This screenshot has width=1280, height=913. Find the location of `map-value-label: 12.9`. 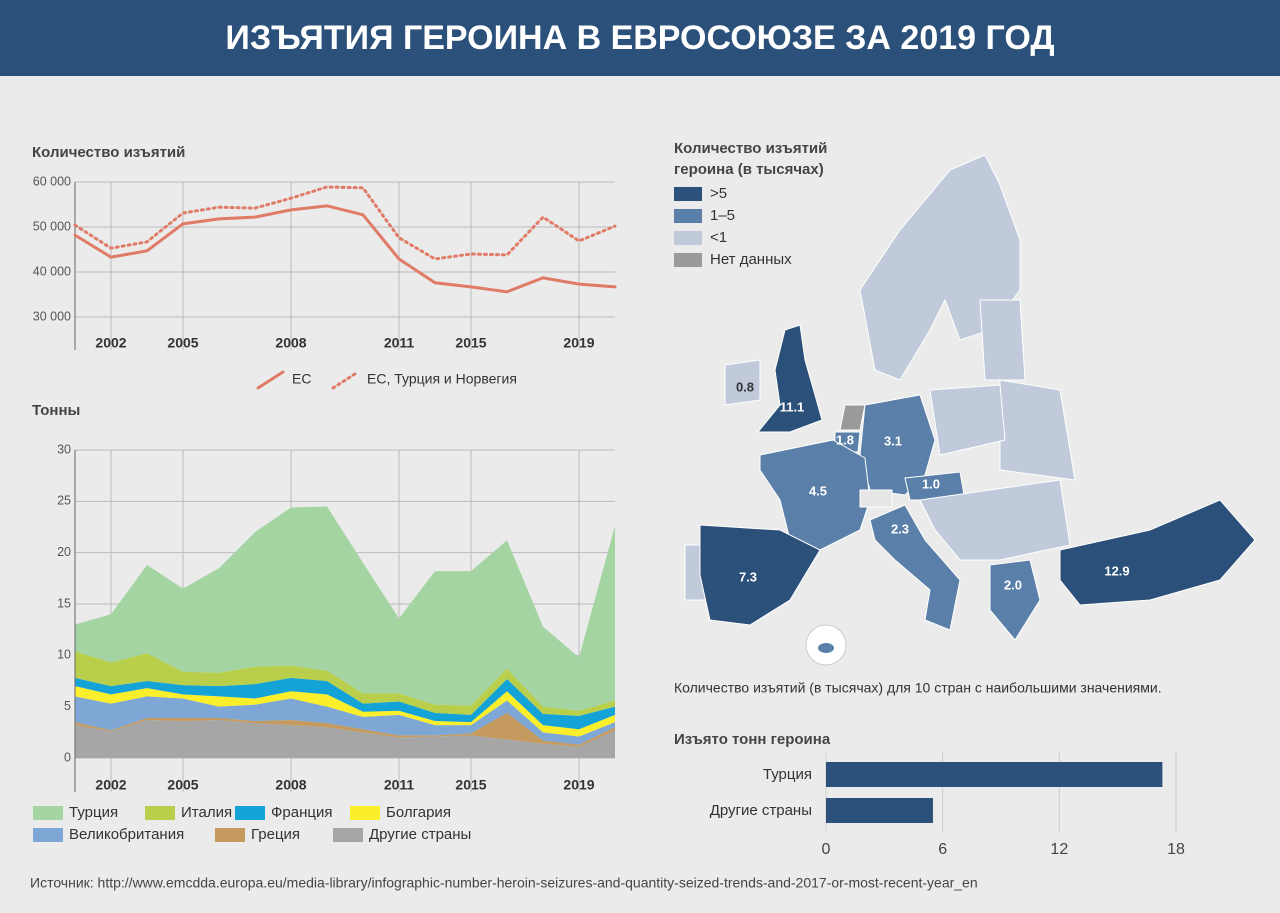

map-value-label: 12.9 is located at coordinates (1116, 570).